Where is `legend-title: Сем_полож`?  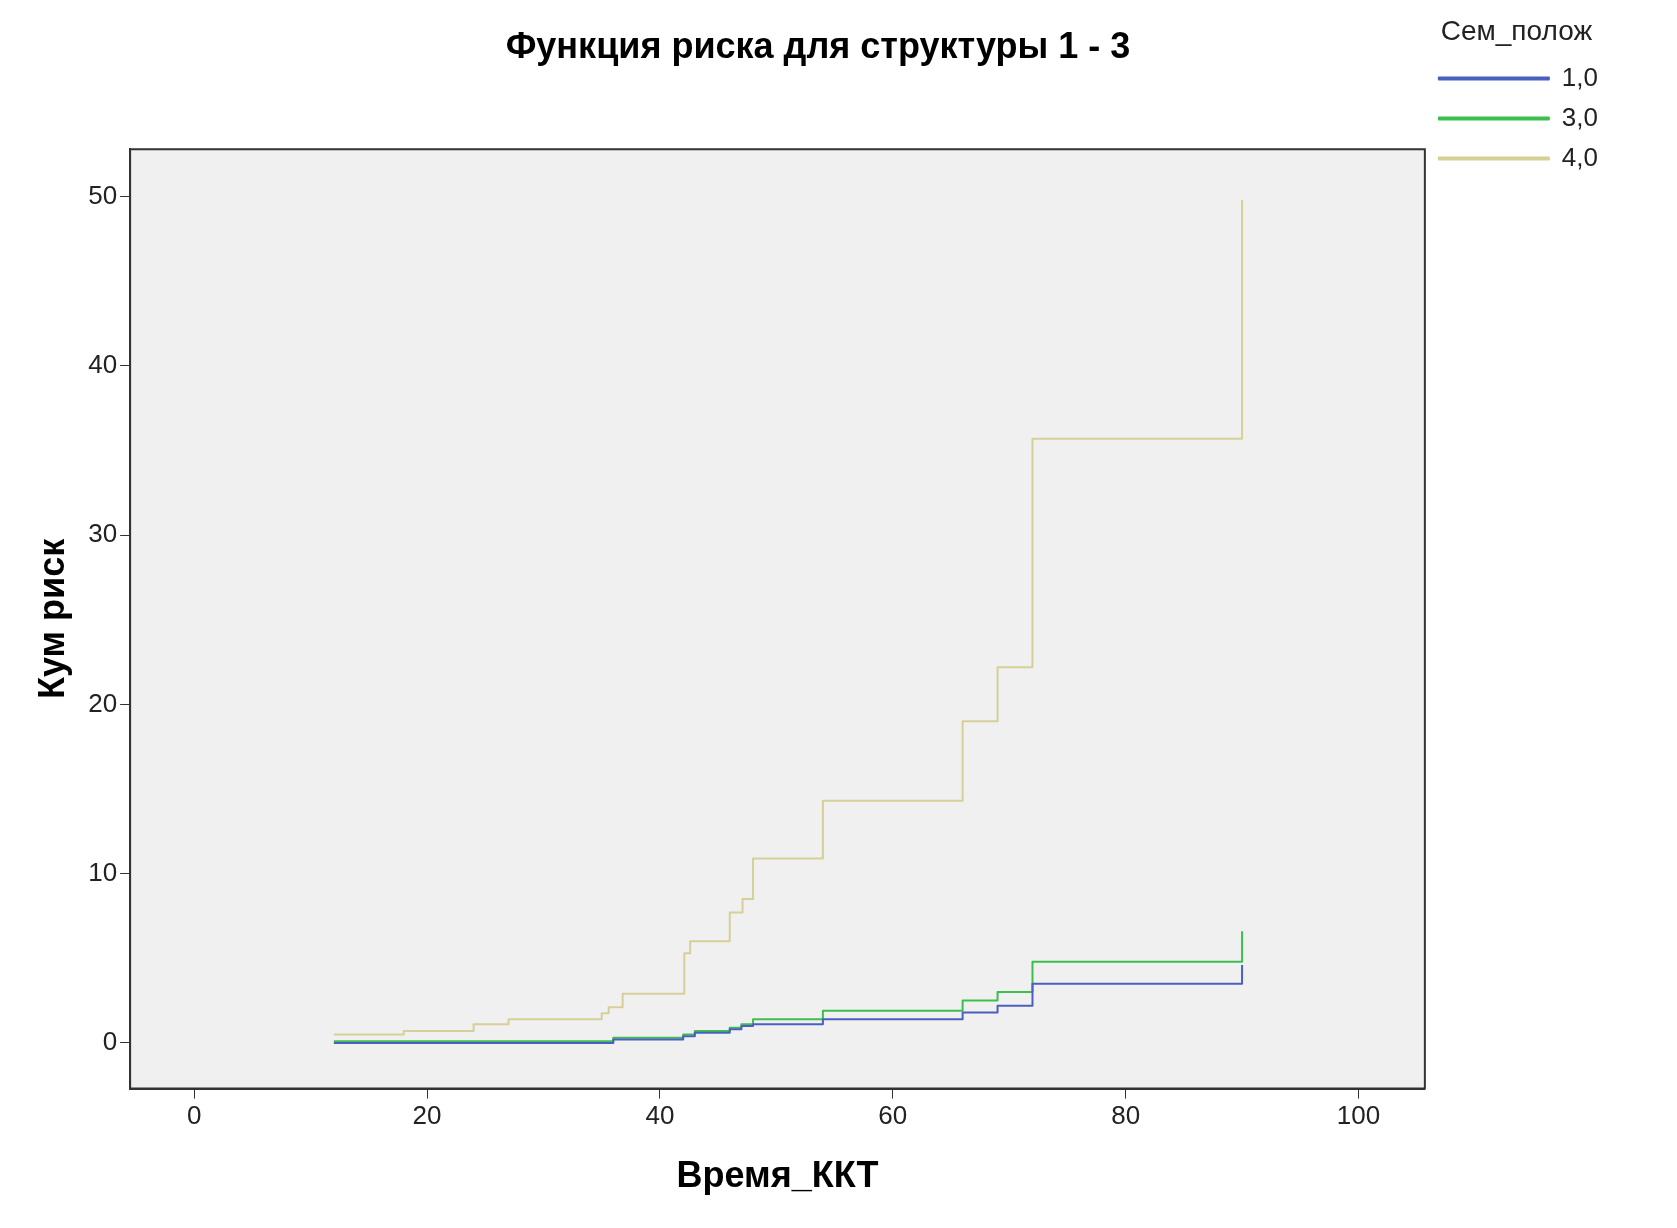
legend-title: Сем_полож is located at coordinates (1516, 30).